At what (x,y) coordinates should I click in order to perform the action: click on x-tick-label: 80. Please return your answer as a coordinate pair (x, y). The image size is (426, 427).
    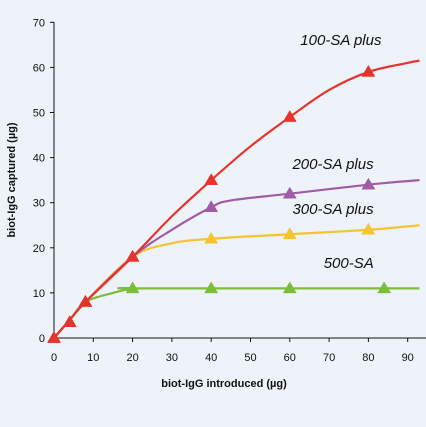
    Looking at the image, I should click on (368, 358).